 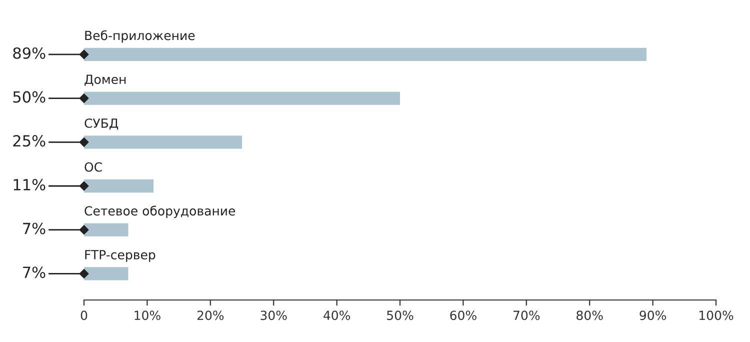 What do you see at coordinates (653, 315) in the screenshot?
I see `x-tick-label: 90%` at bounding box center [653, 315].